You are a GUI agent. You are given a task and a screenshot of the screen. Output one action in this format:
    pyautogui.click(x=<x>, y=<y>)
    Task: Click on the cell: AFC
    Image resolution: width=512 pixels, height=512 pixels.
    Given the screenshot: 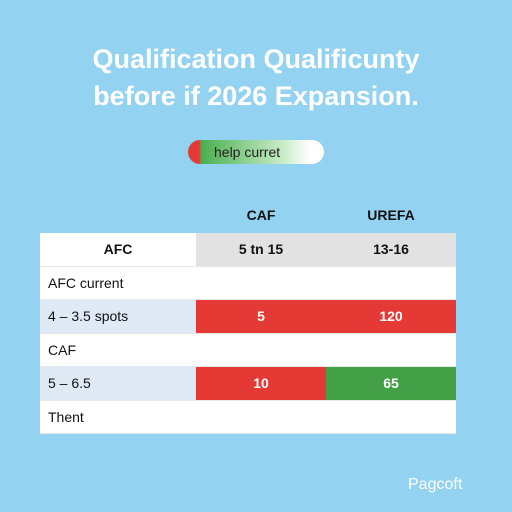 What is the action you would take?
    pyautogui.click(x=118, y=250)
    